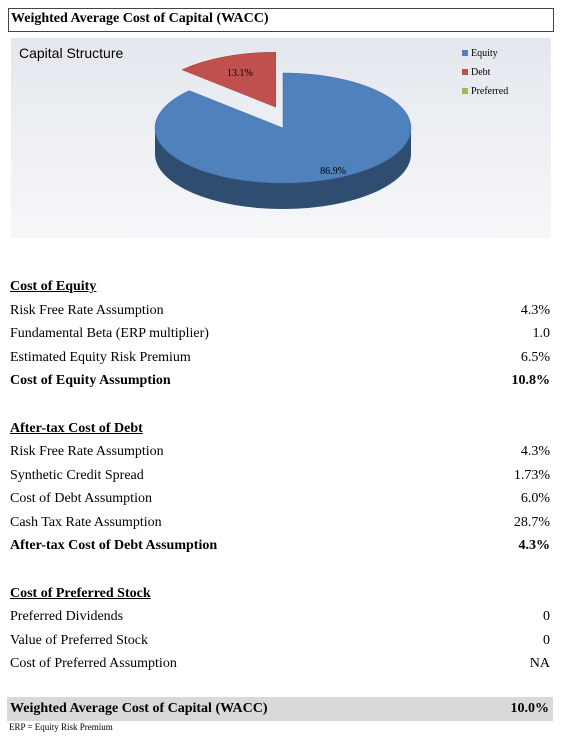  I want to click on row-value: 1.0, so click(541, 333).